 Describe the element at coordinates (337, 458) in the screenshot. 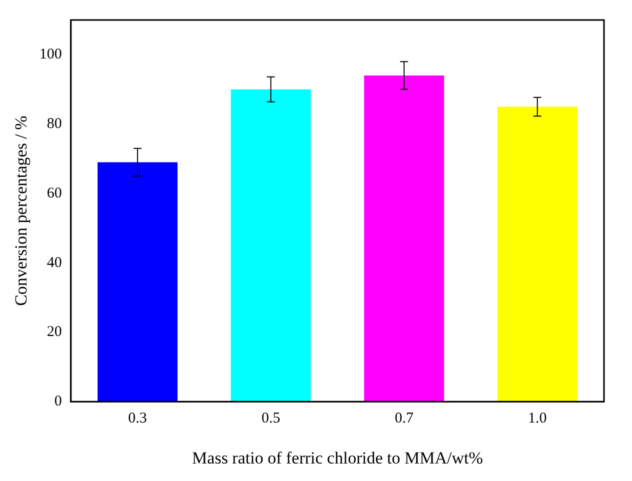

I see `x-axis-title: Mass ratio of ferric chloride to MMA/wt%` at that location.